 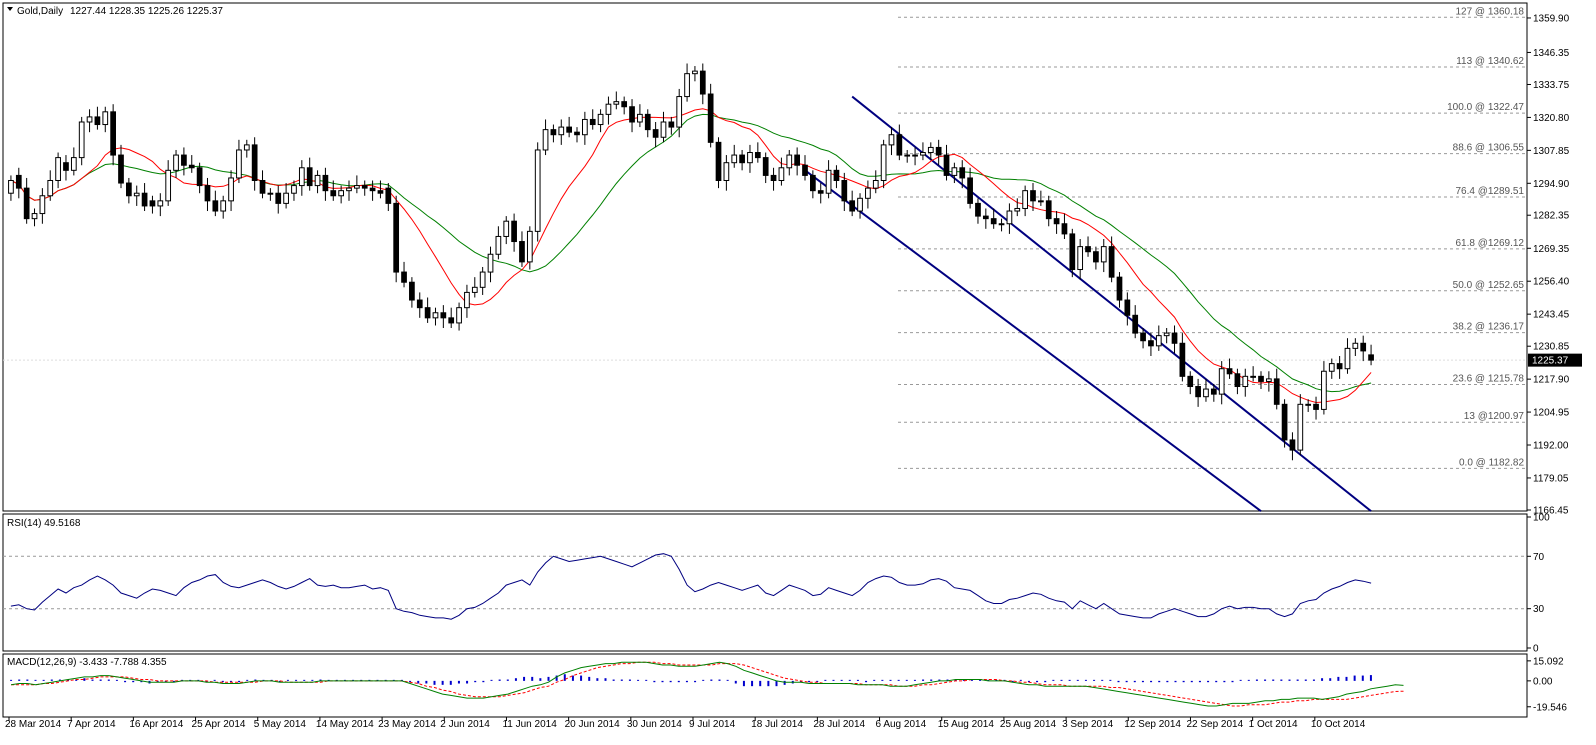 I want to click on time-tick-label: 28 Jul 2014, so click(x=839, y=724).